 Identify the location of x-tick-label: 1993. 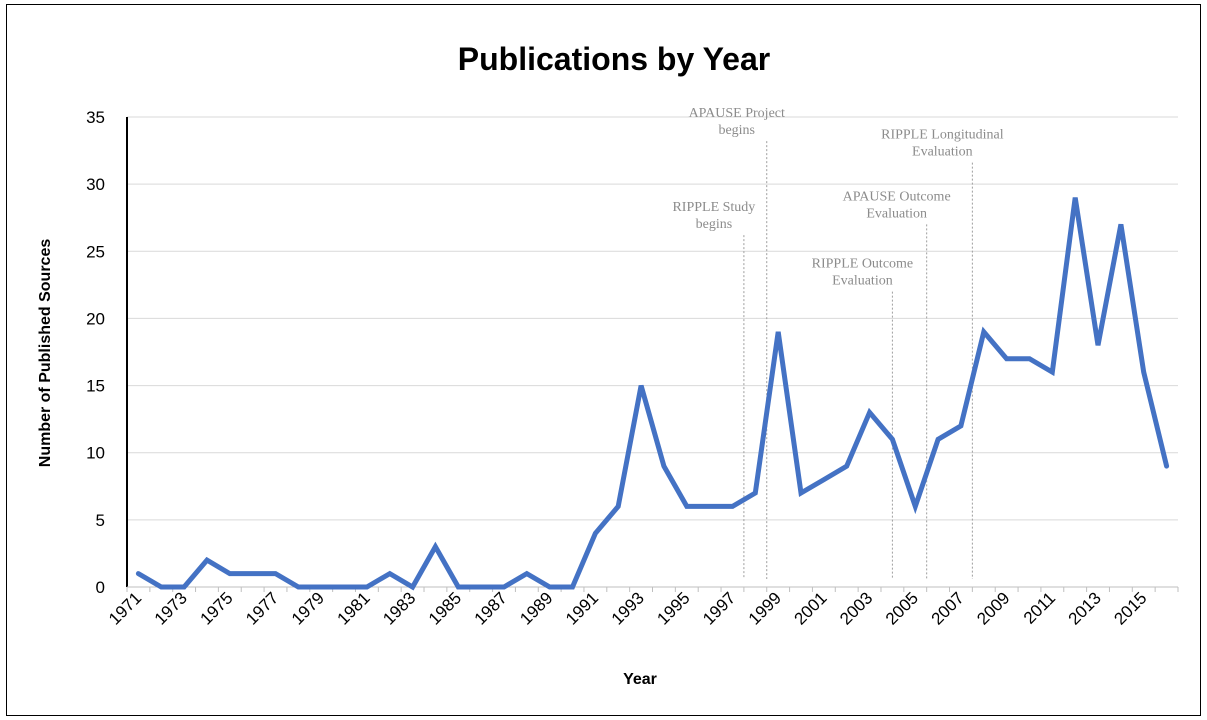
(628, 608).